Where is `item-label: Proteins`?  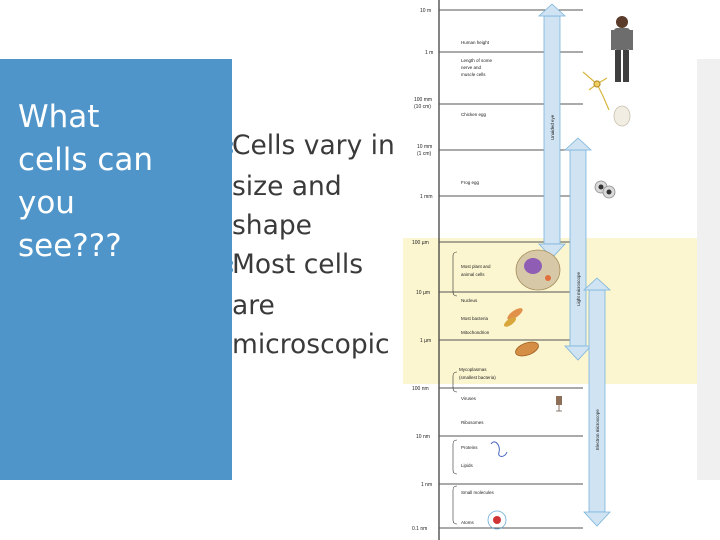
item-label: Proteins is located at coordinates (469, 447).